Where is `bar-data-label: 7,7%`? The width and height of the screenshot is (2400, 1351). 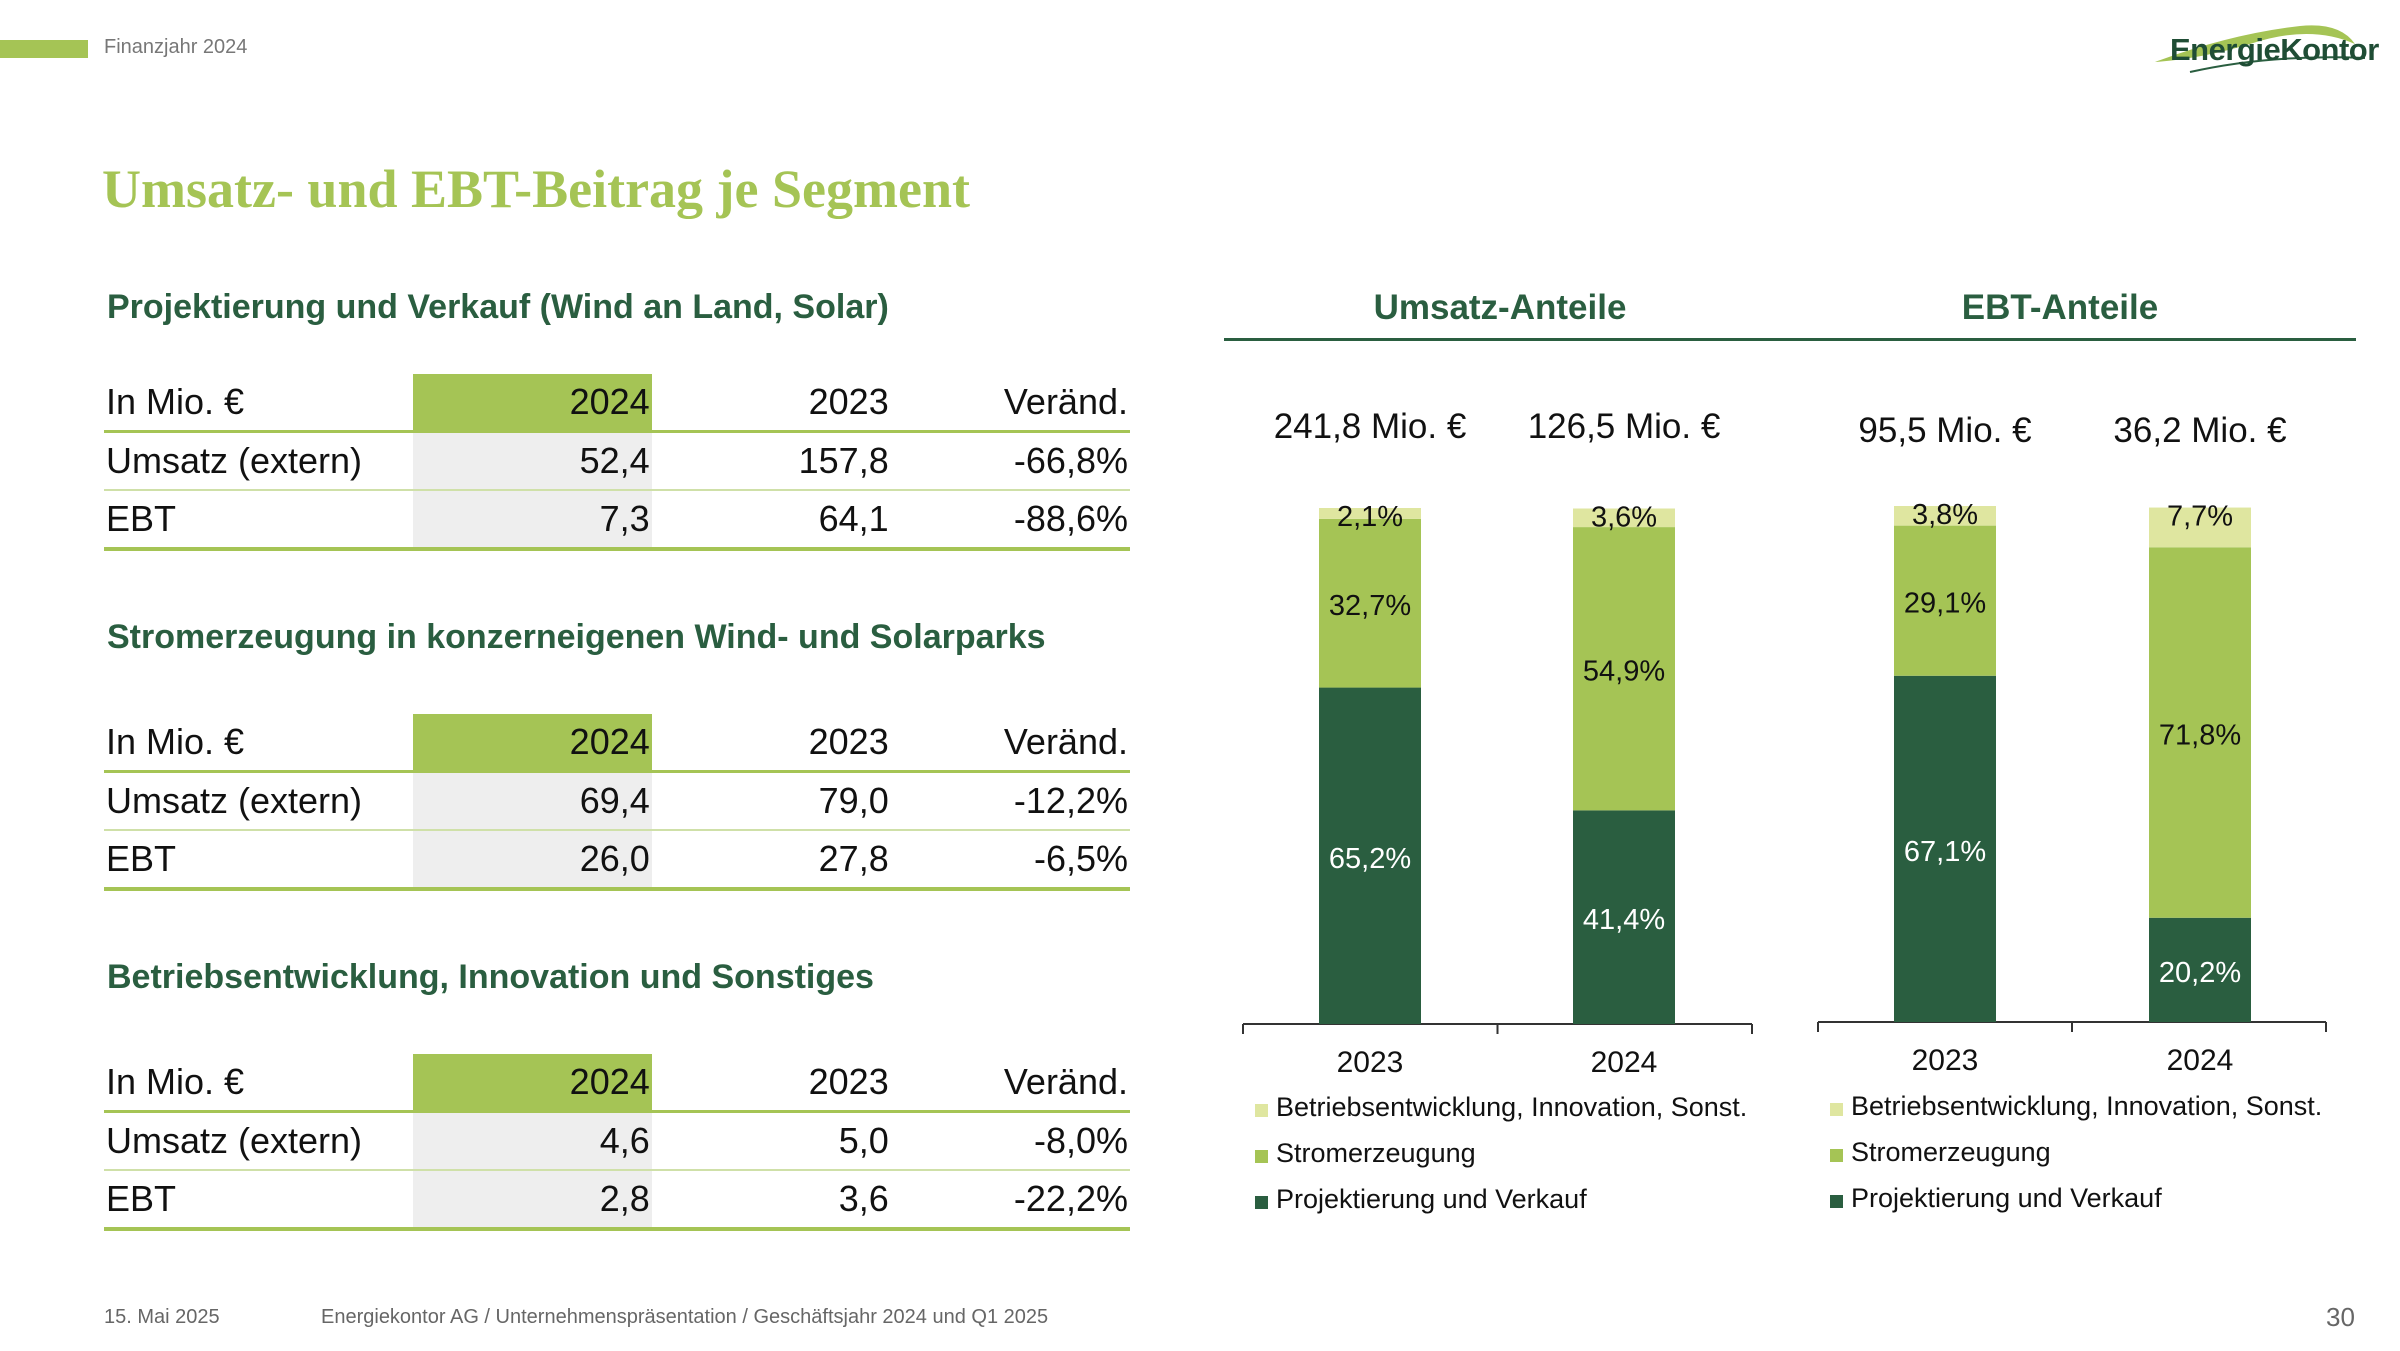
bar-data-label: 7,7% is located at coordinates (2200, 517).